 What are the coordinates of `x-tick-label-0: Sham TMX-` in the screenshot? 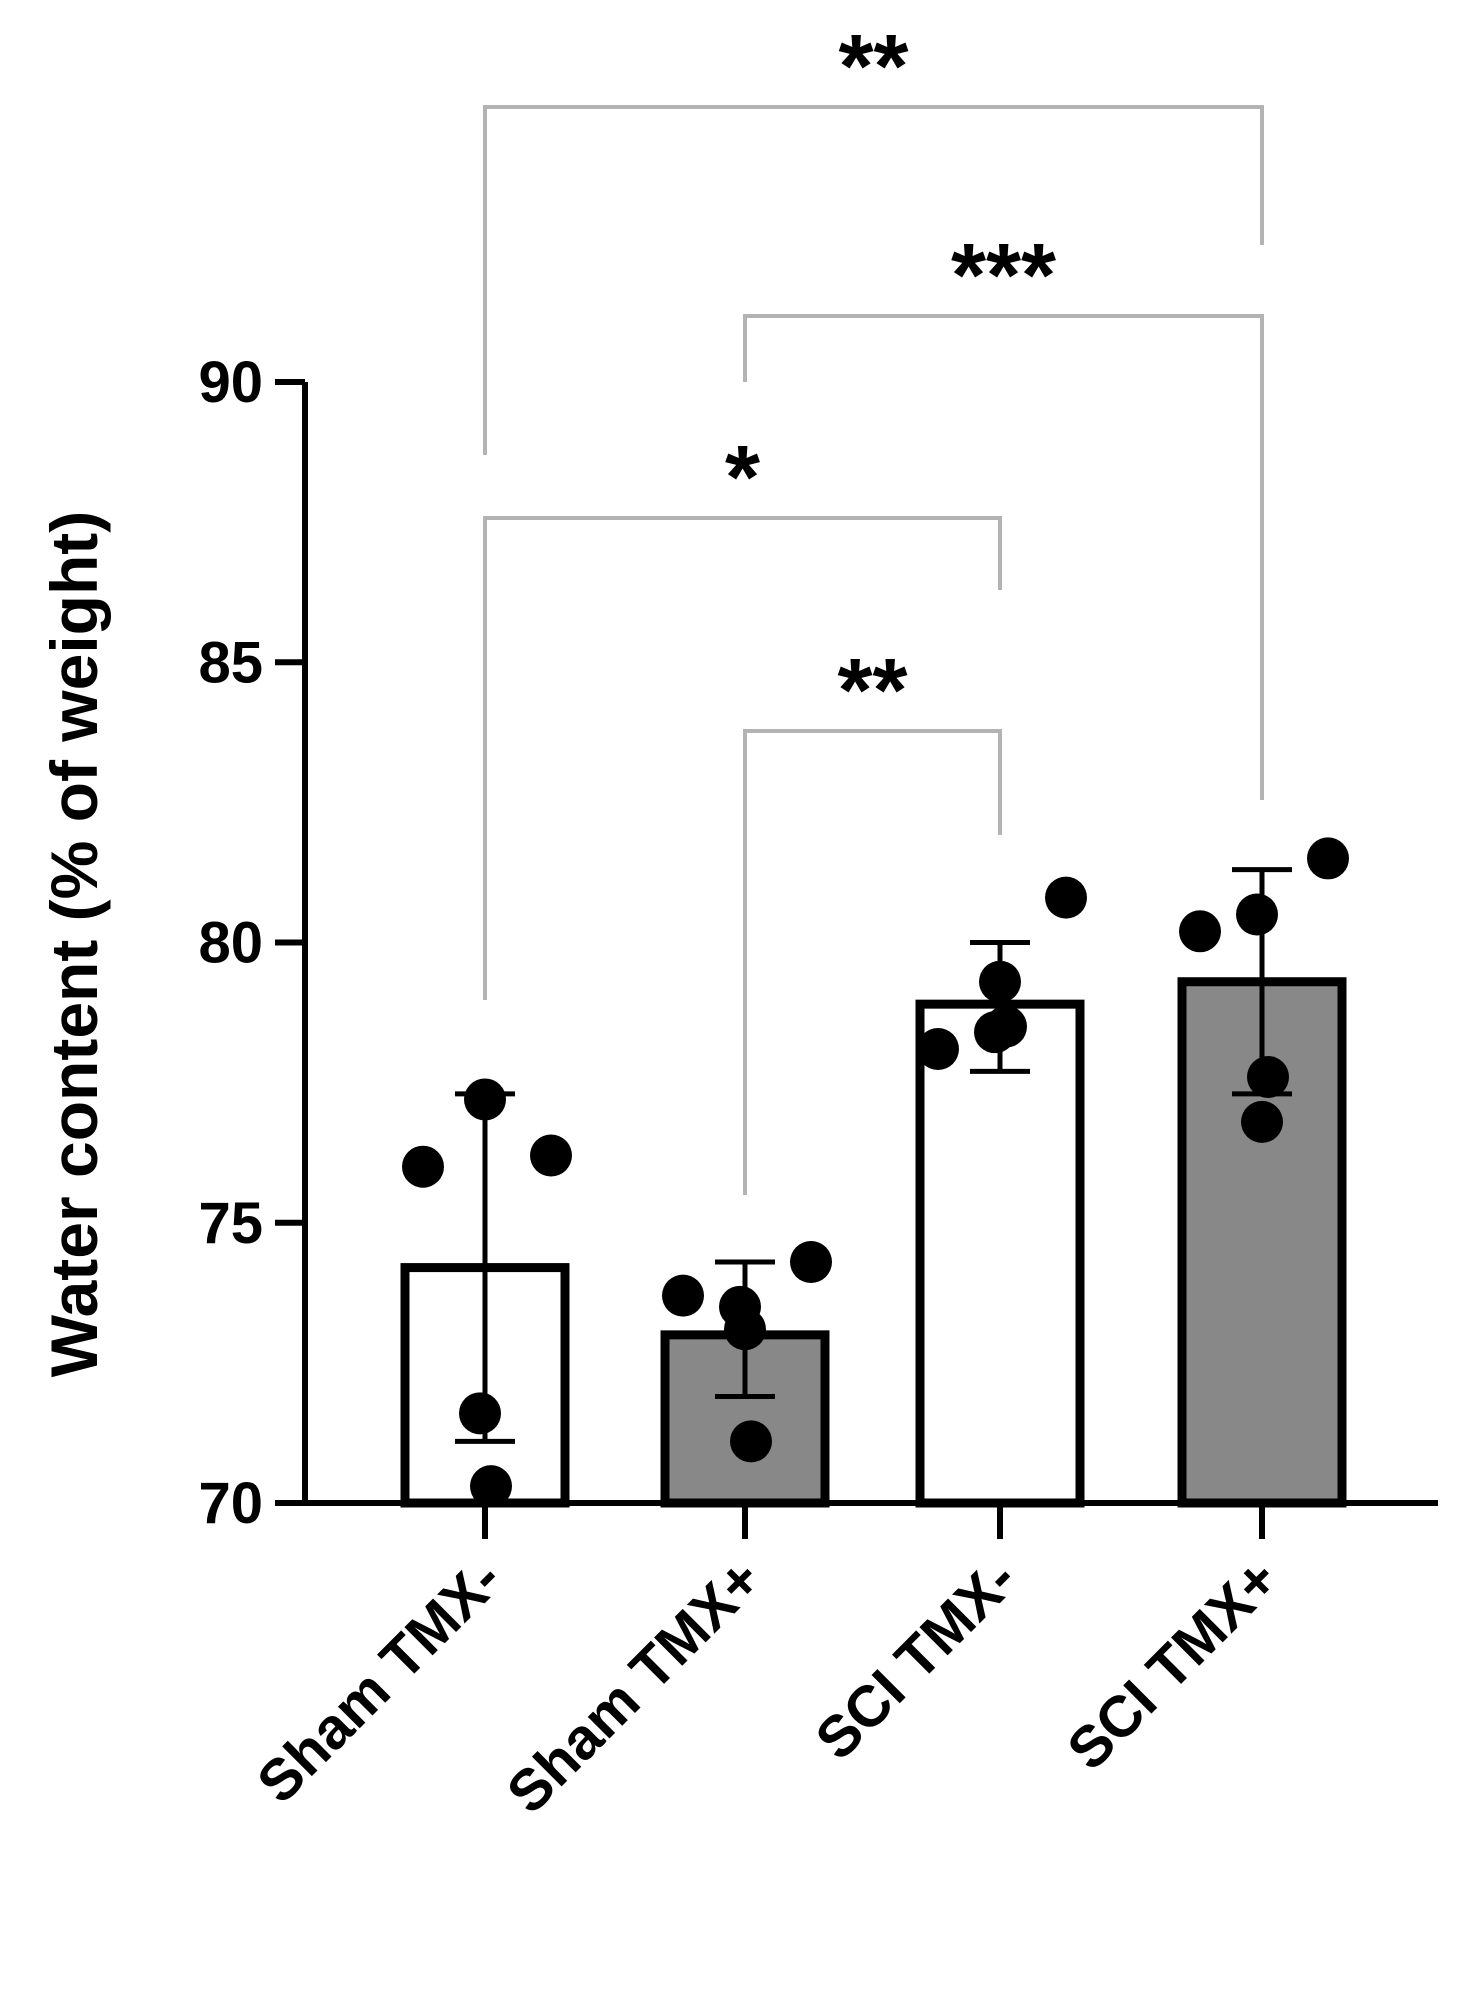 It's located at (379, 1680).